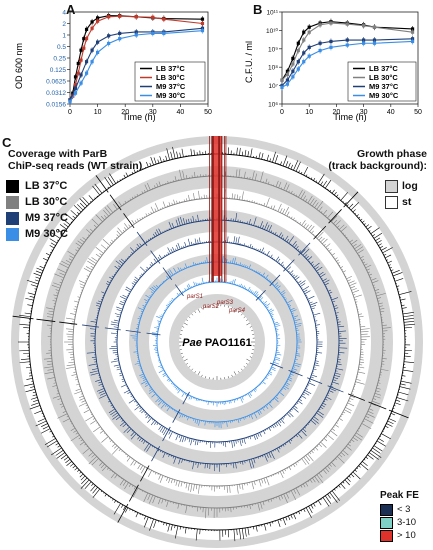 The height and width of the screenshot is (550, 433). Describe the element at coordinates (407, 522) in the screenshot. I see `peak-fe-mid-label: 3-10` at that location.